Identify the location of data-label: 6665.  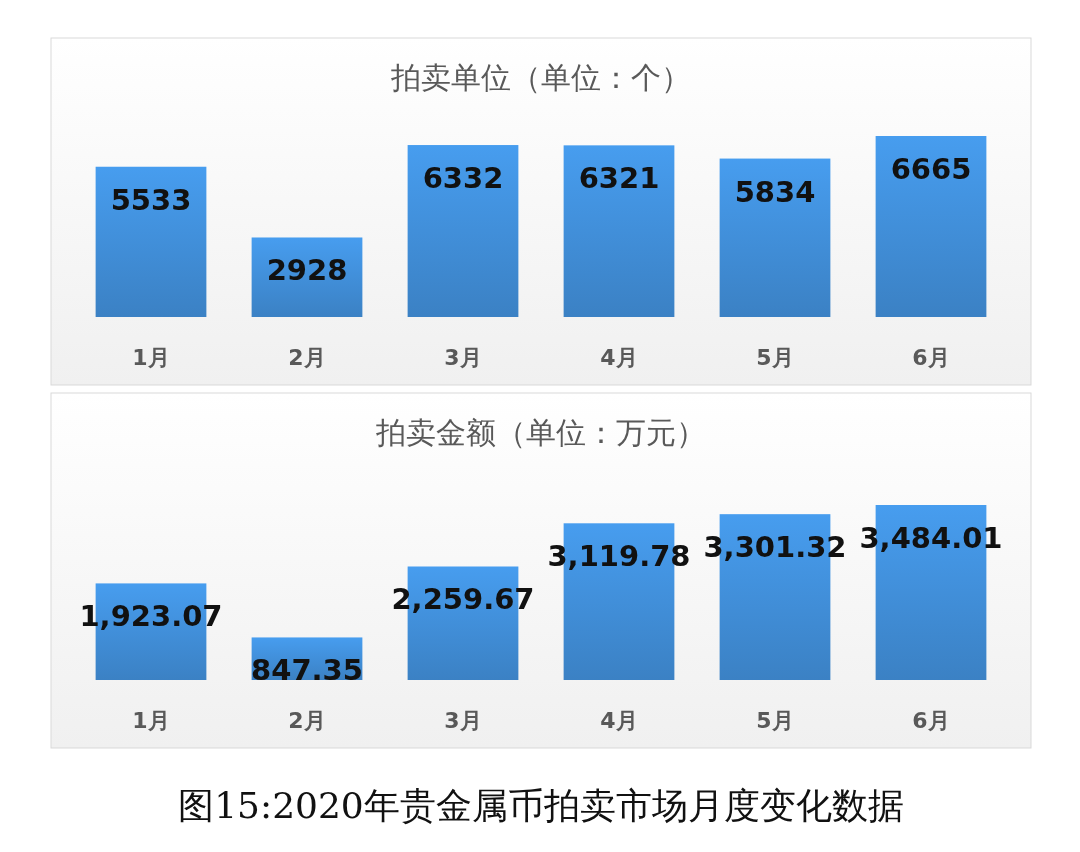
(931, 169).